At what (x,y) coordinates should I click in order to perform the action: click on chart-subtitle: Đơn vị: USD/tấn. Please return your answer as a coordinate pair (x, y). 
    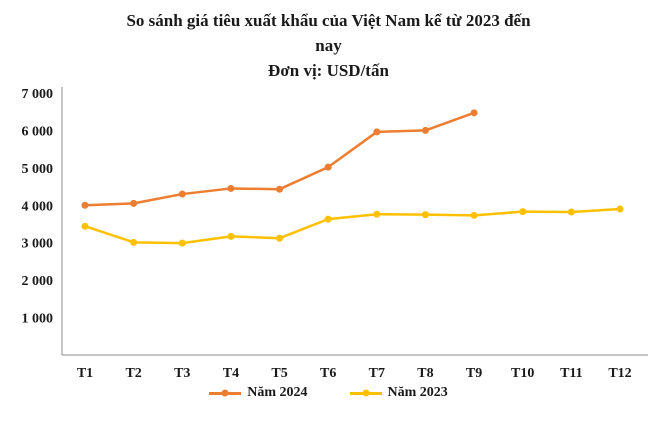
    Looking at the image, I should click on (328, 70).